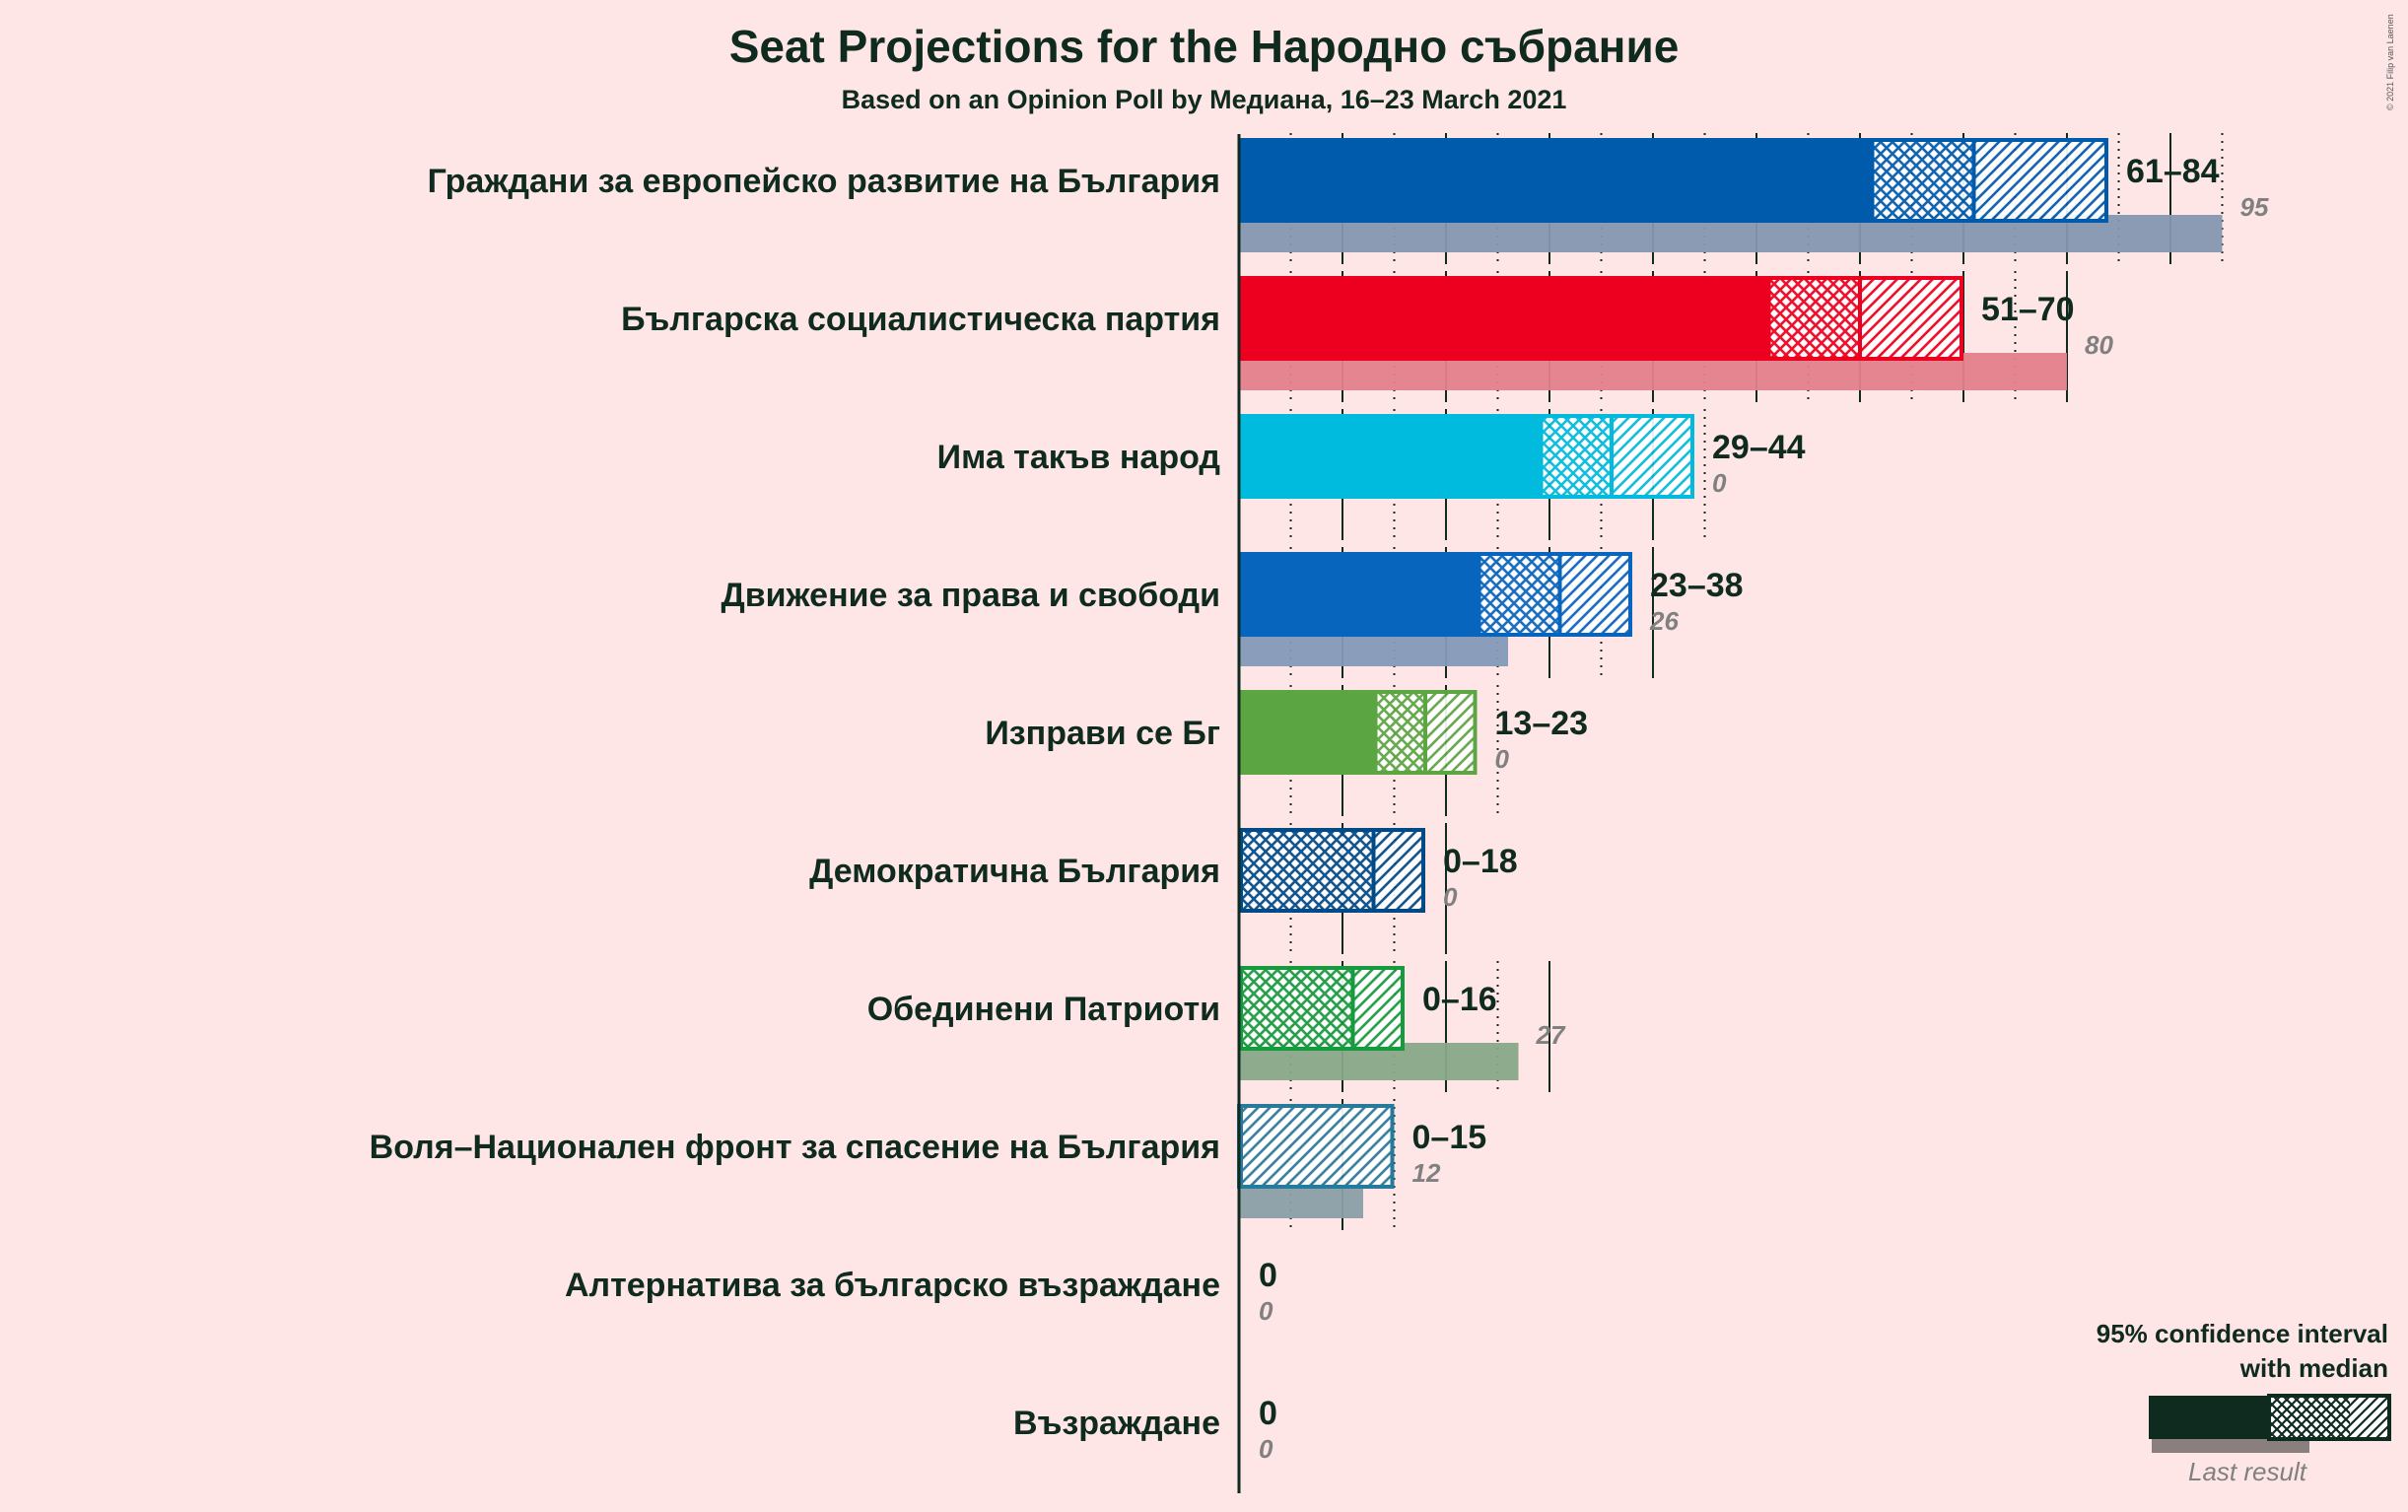  What do you see at coordinates (1551, 1035) in the screenshot?
I see `last-result-label: 27` at bounding box center [1551, 1035].